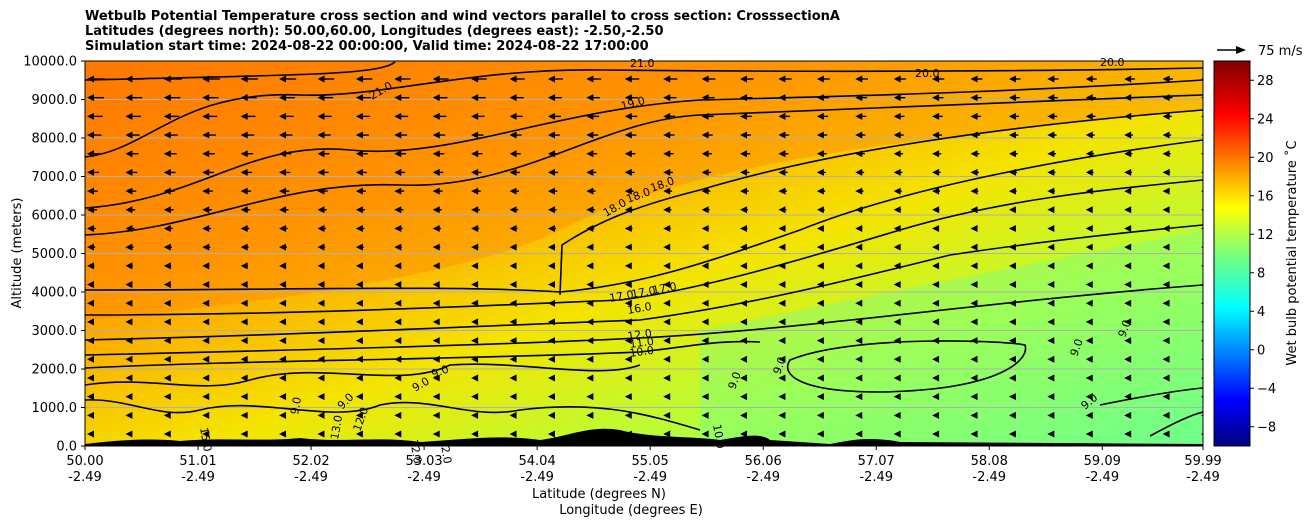  Describe the element at coordinates (1265, 81) in the screenshot. I see `colorbar-tick-label: 28` at that location.